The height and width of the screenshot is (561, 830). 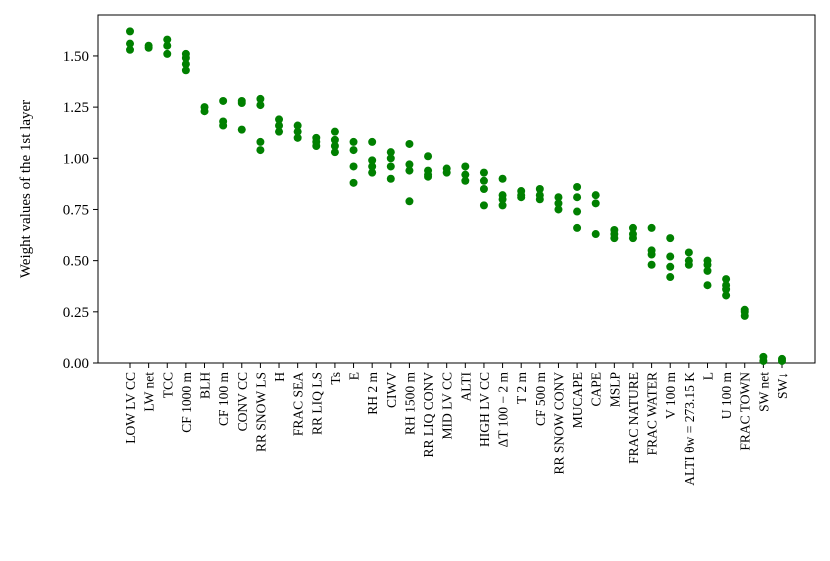 I want to click on x-tick-label: CF 500 m, so click(x=540, y=399).